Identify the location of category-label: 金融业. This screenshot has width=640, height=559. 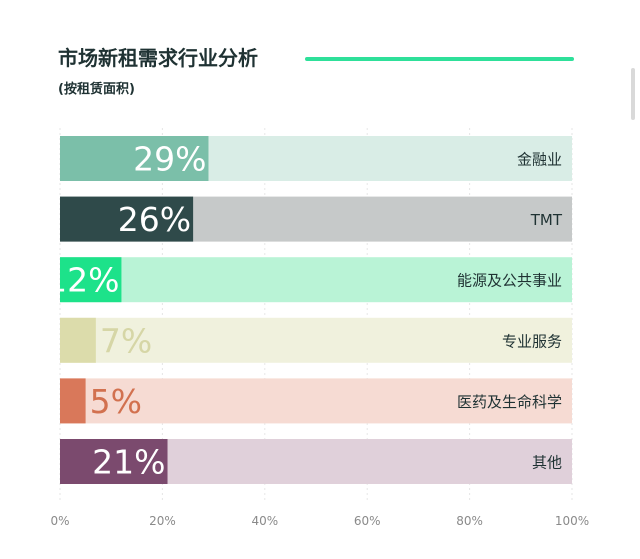
(539, 160).